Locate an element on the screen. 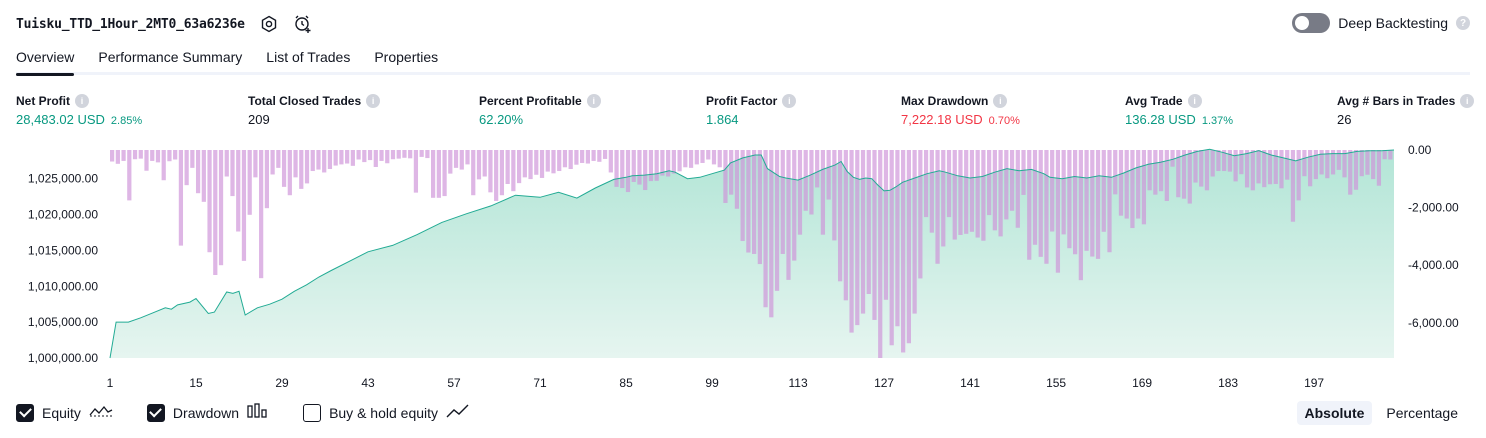 This screenshot has height=438, width=1486. x-axis-tick-label: 127 is located at coordinates (884, 383).